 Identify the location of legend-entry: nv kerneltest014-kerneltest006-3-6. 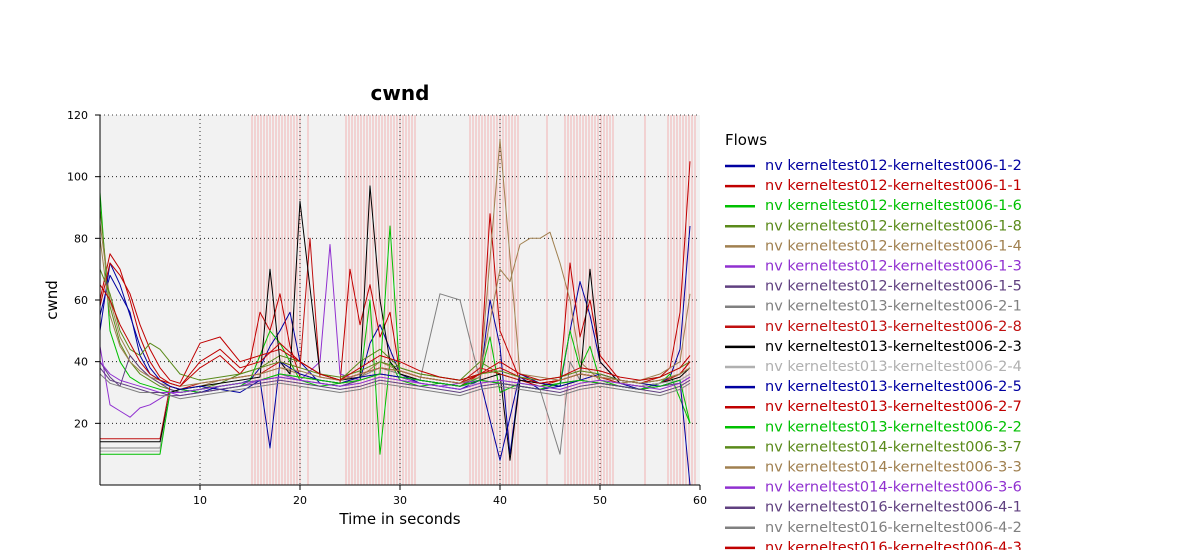
(893, 488).